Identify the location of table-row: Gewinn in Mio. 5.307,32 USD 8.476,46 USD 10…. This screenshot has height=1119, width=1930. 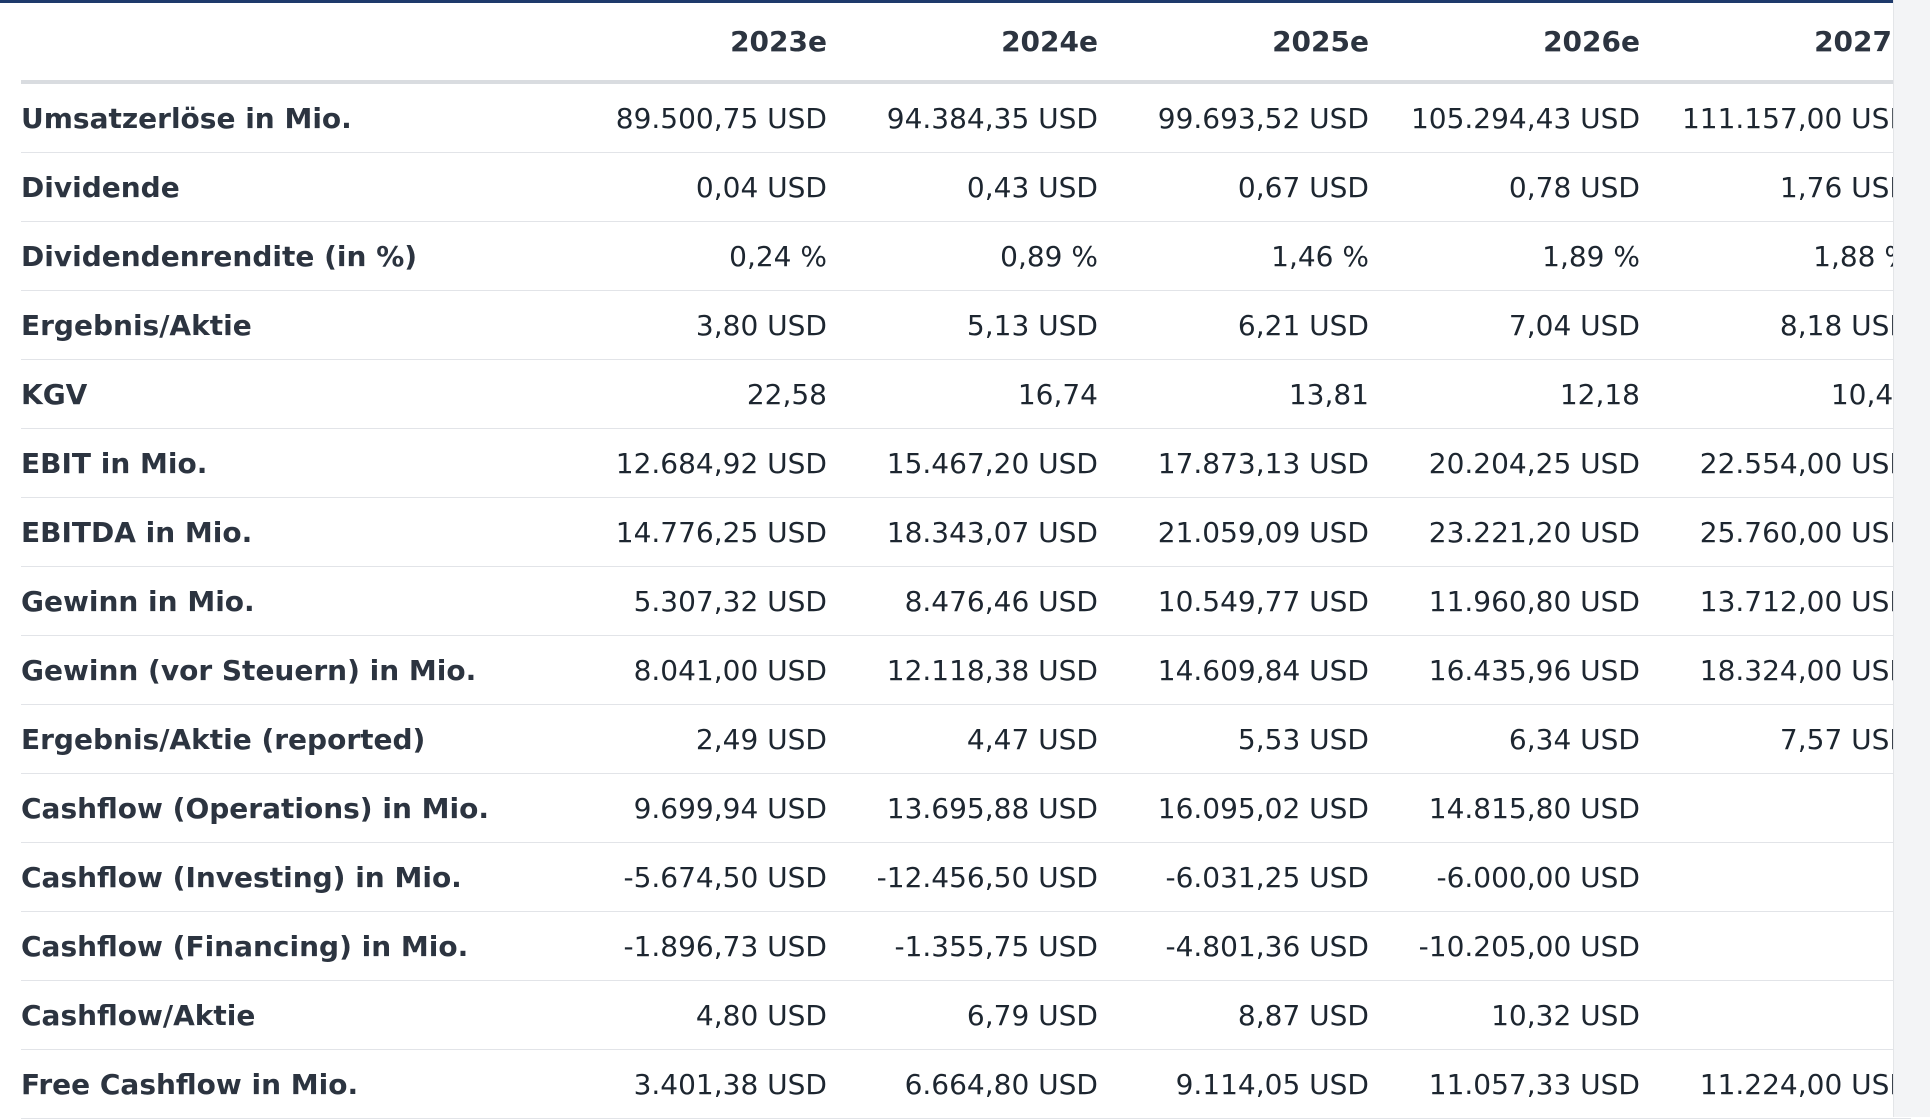
(966, 601).